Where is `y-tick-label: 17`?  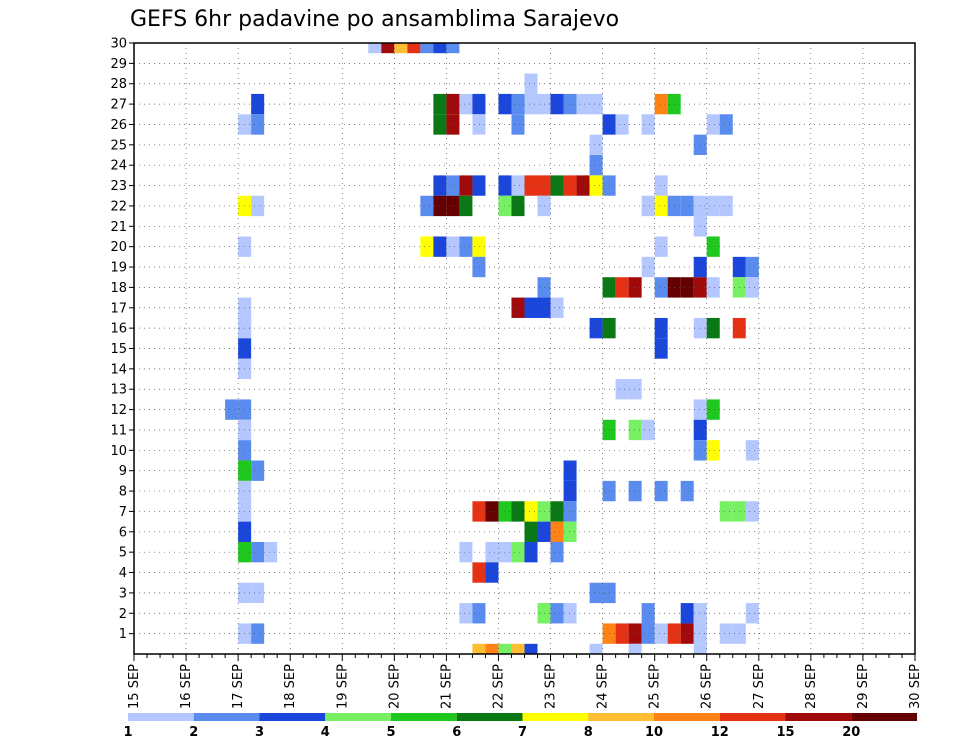 y-tick-label: 17 is located at coordinates (118, 308).